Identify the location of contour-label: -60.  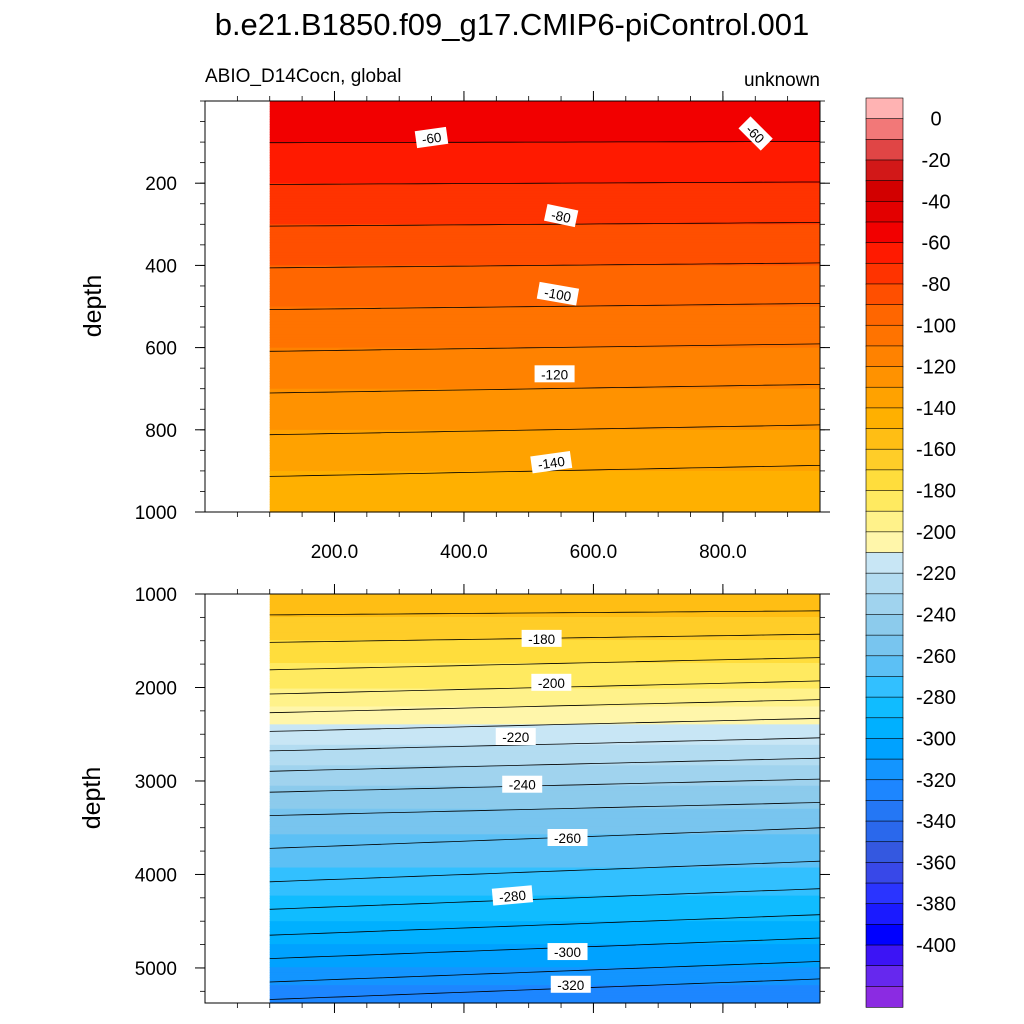
(431, 137).